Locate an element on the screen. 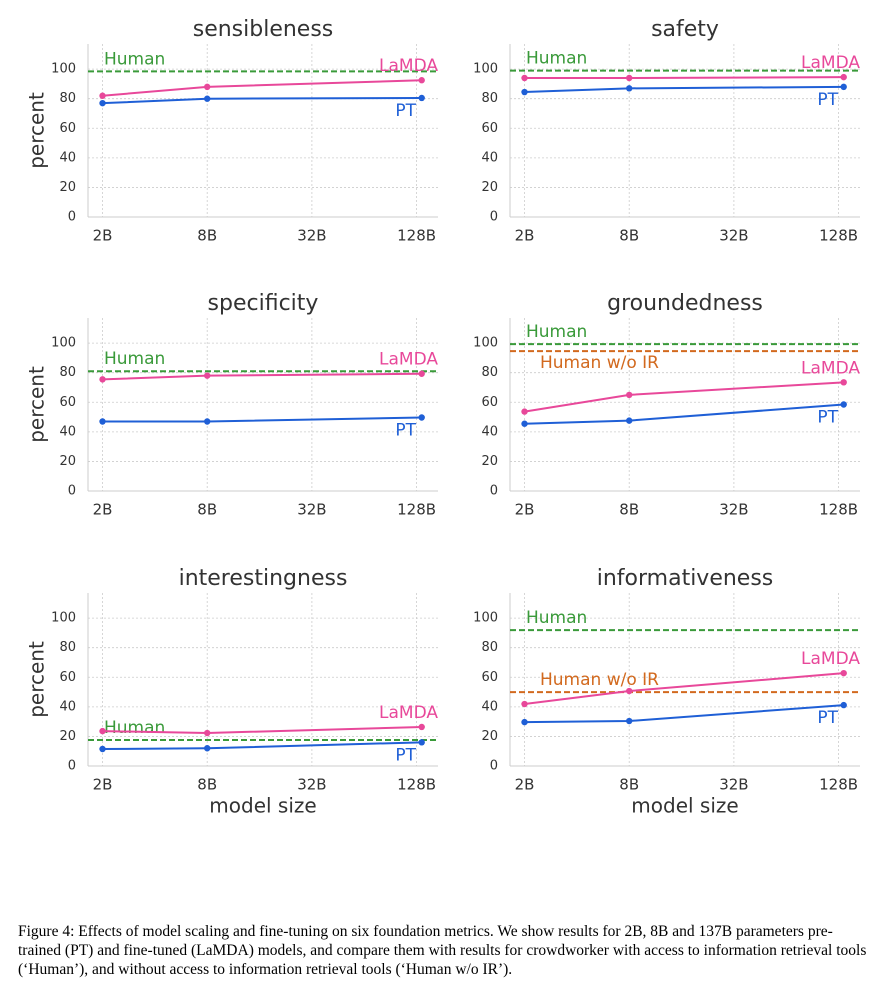  x-axis-label: model size is located at coordinates (684, 806).